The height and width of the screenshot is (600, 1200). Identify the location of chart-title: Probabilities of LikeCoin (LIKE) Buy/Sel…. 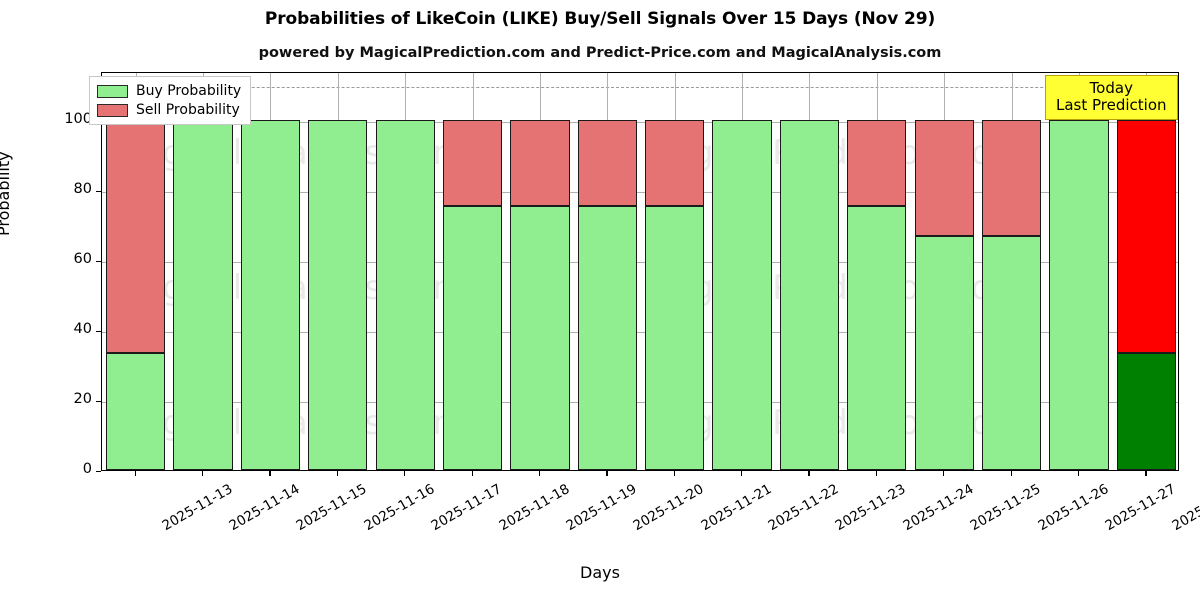
(600, 19).